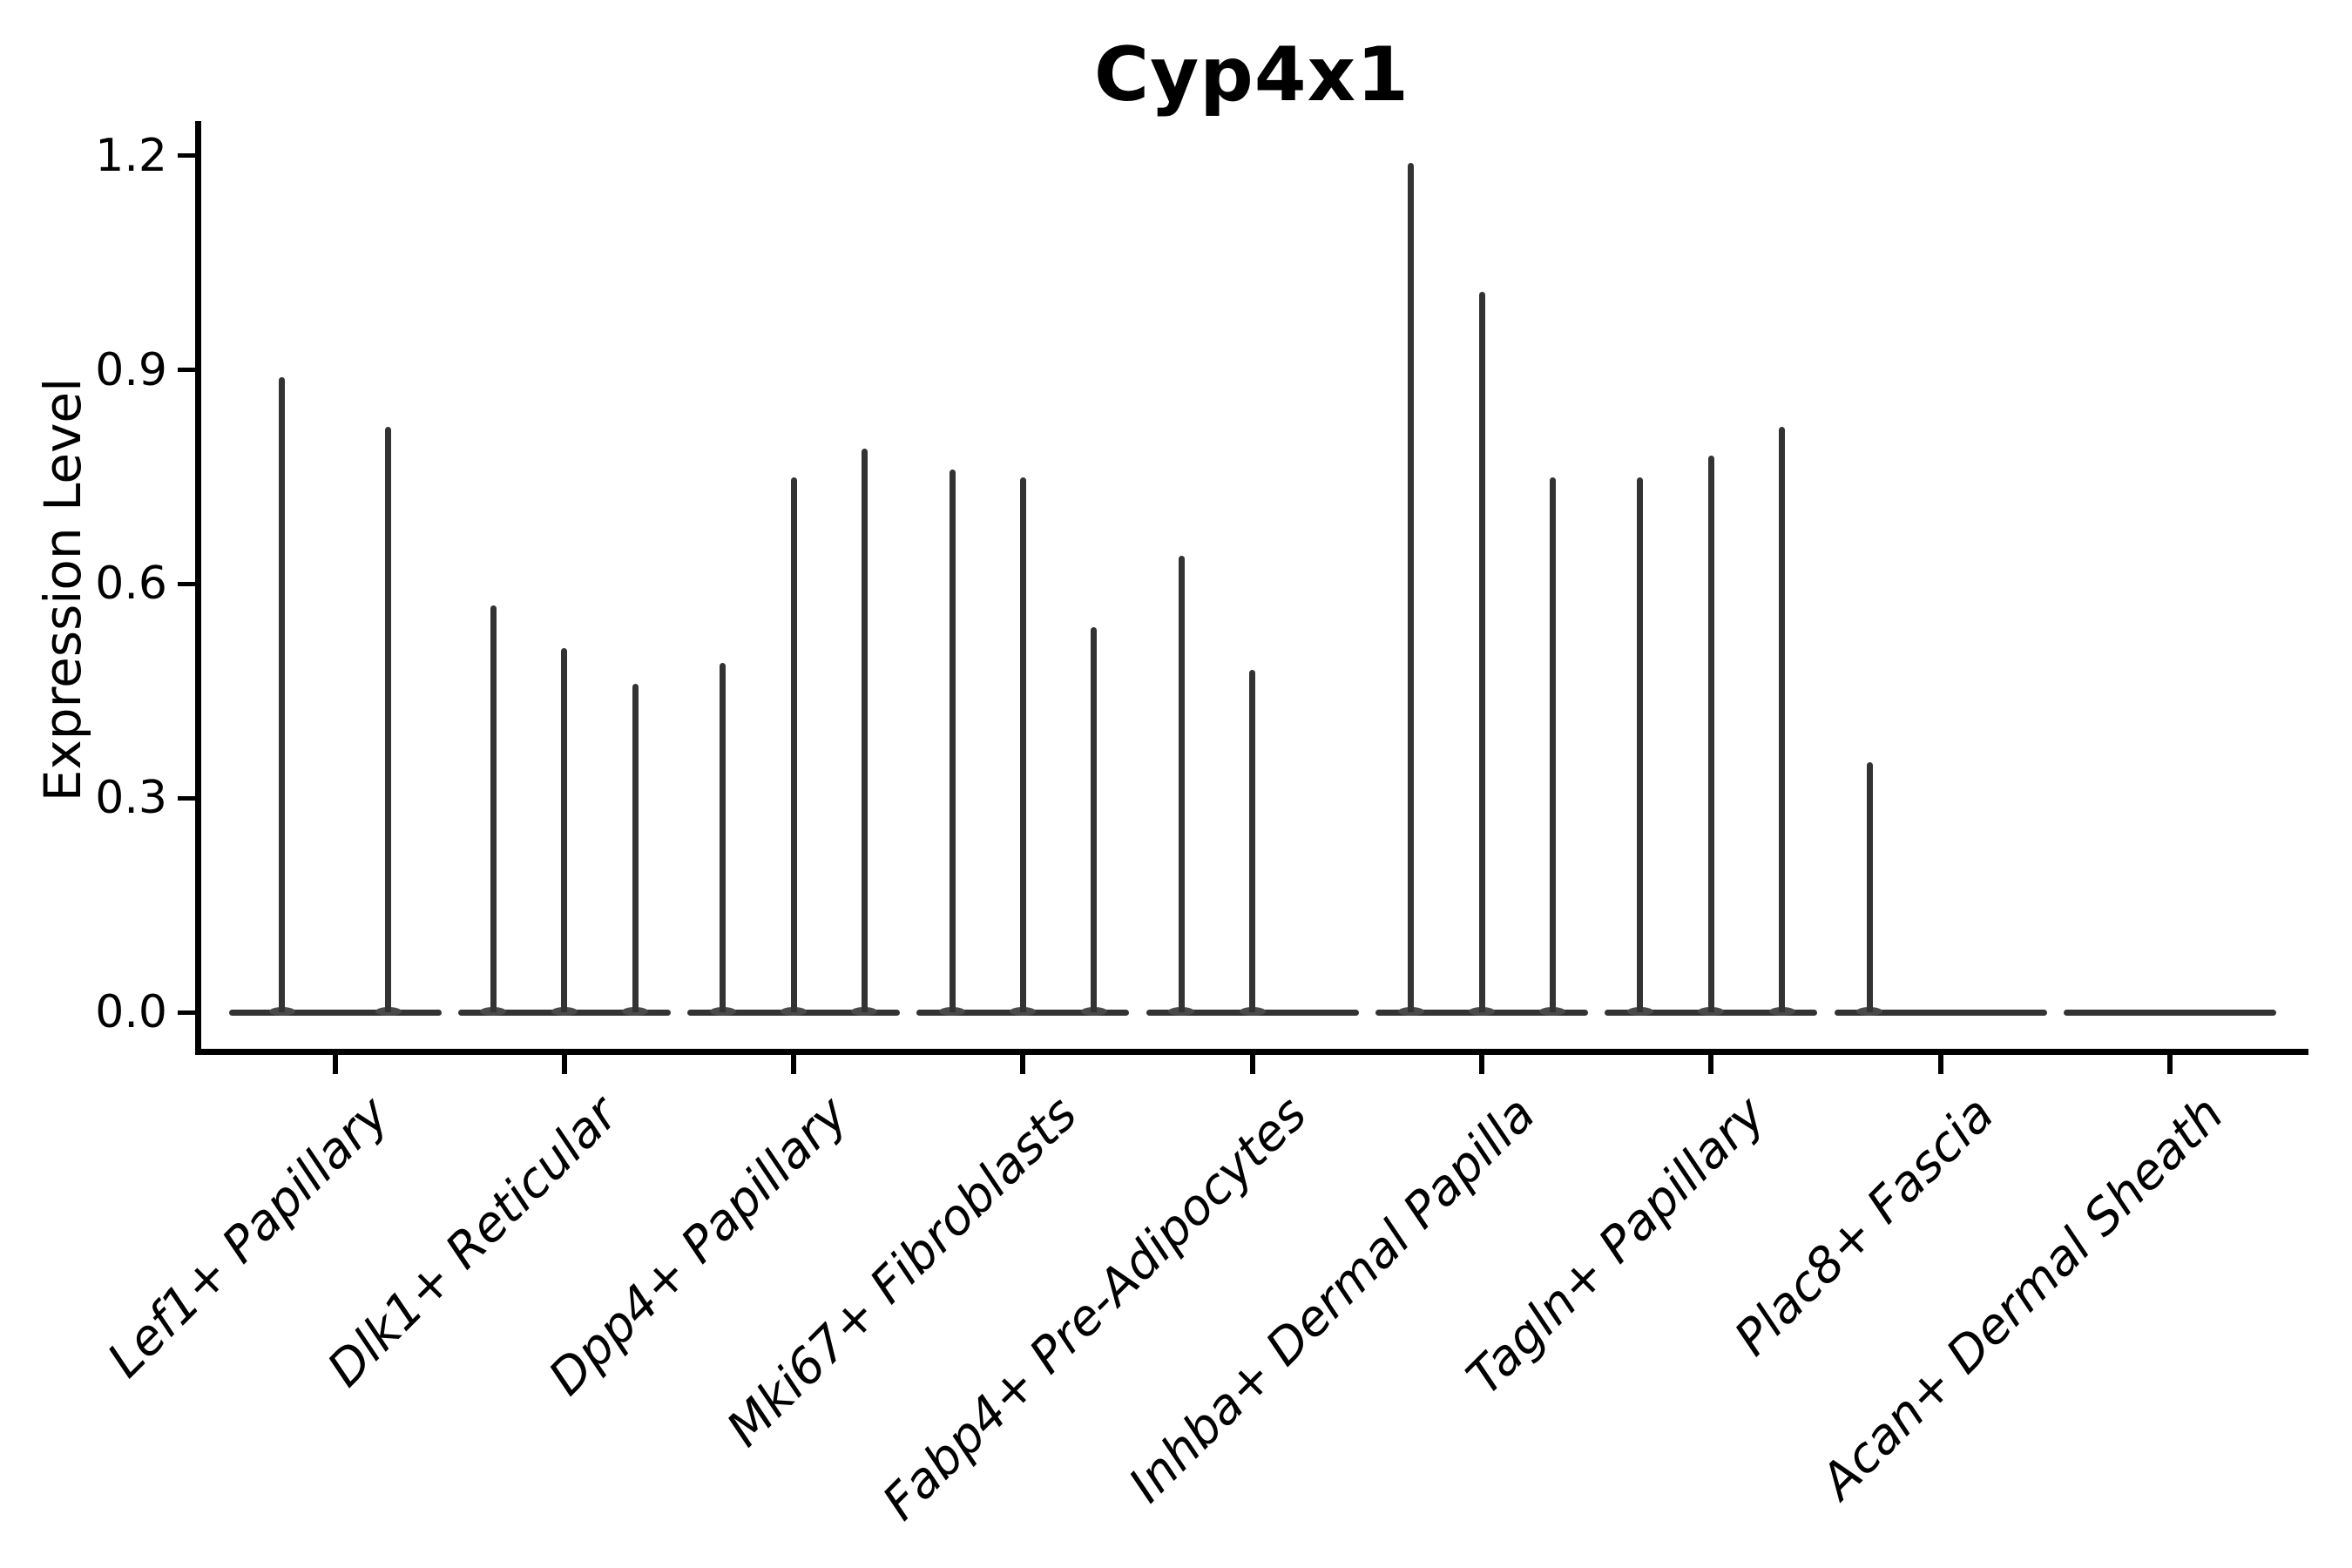 Image resolution: width=2352 pixels, height=1568 pixels. What do you see at coordinates (2023, 1298) in the screenshot?
I see `x-category-label: Acan+ Dermal Sheath` at bounding box center [2023, 1298].